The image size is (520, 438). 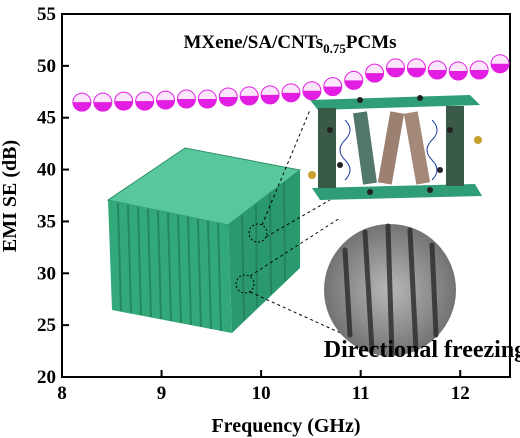 I want to click on title-subscript: 0.75, so click(x=334, y=48).